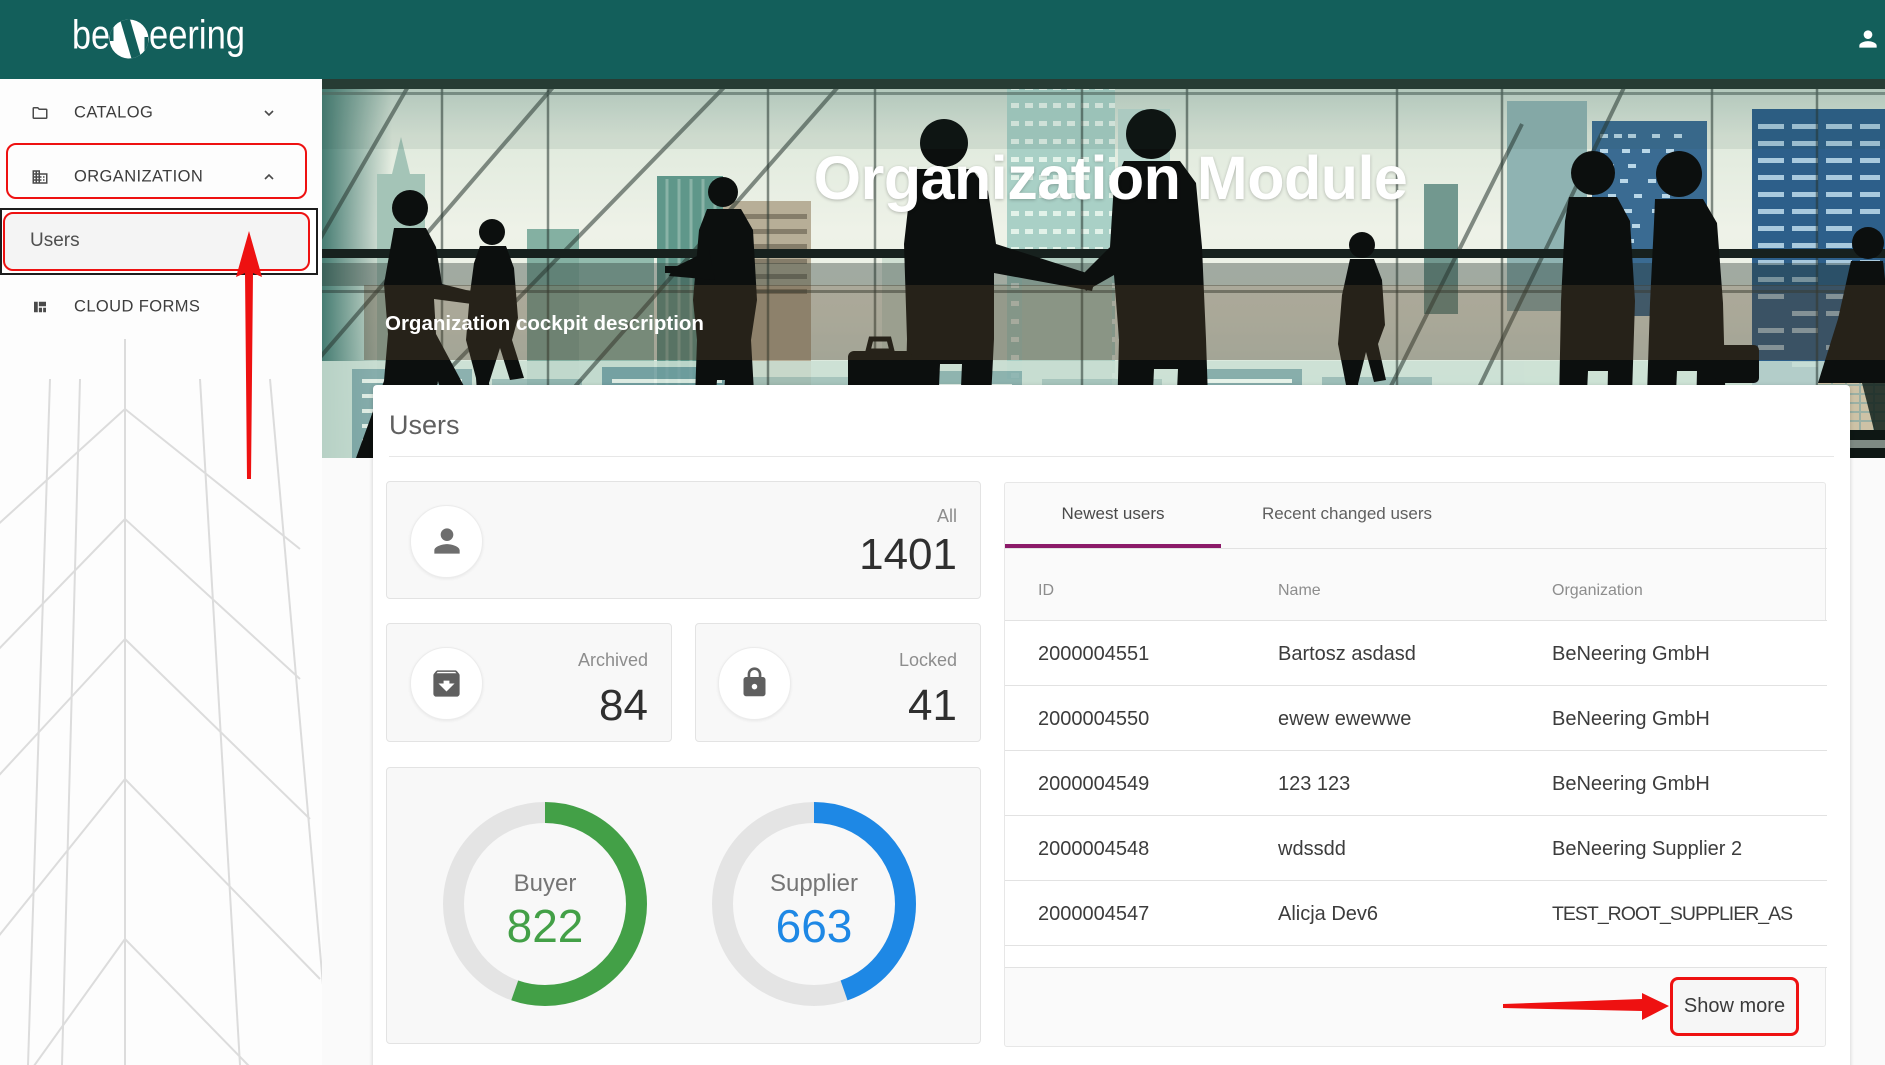  I want to click on svg-text: be, so click(91, 35).